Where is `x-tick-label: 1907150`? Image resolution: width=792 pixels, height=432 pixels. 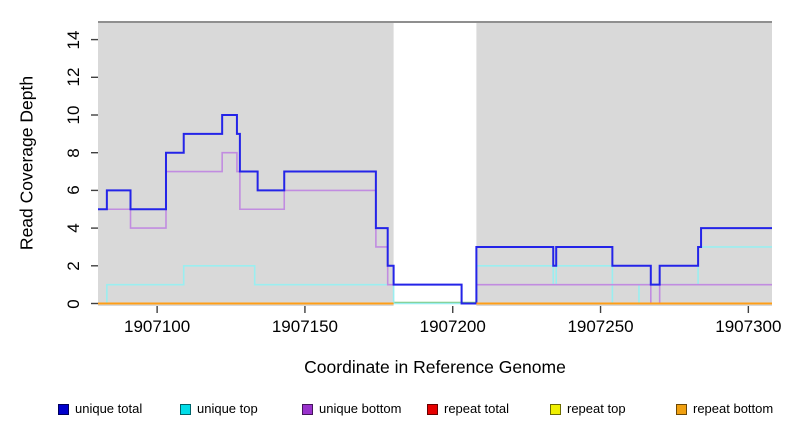
x-tick-label: 1907150 is located at coordinates (305, 326).